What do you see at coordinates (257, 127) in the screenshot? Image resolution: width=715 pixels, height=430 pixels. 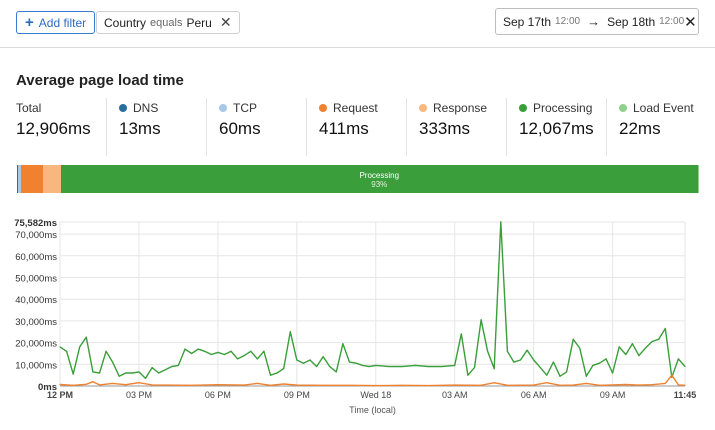 I see `metric-tcp: TCP 60ms` at bounding box center [257, 127].